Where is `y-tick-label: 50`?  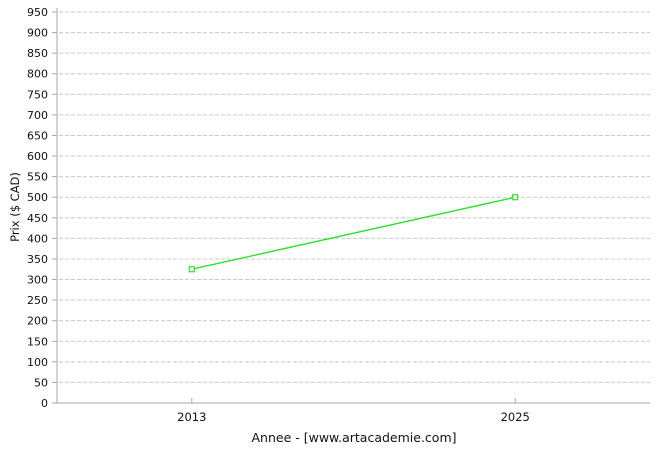
y-tick-label: 50 is located at coordinates (41, 382).